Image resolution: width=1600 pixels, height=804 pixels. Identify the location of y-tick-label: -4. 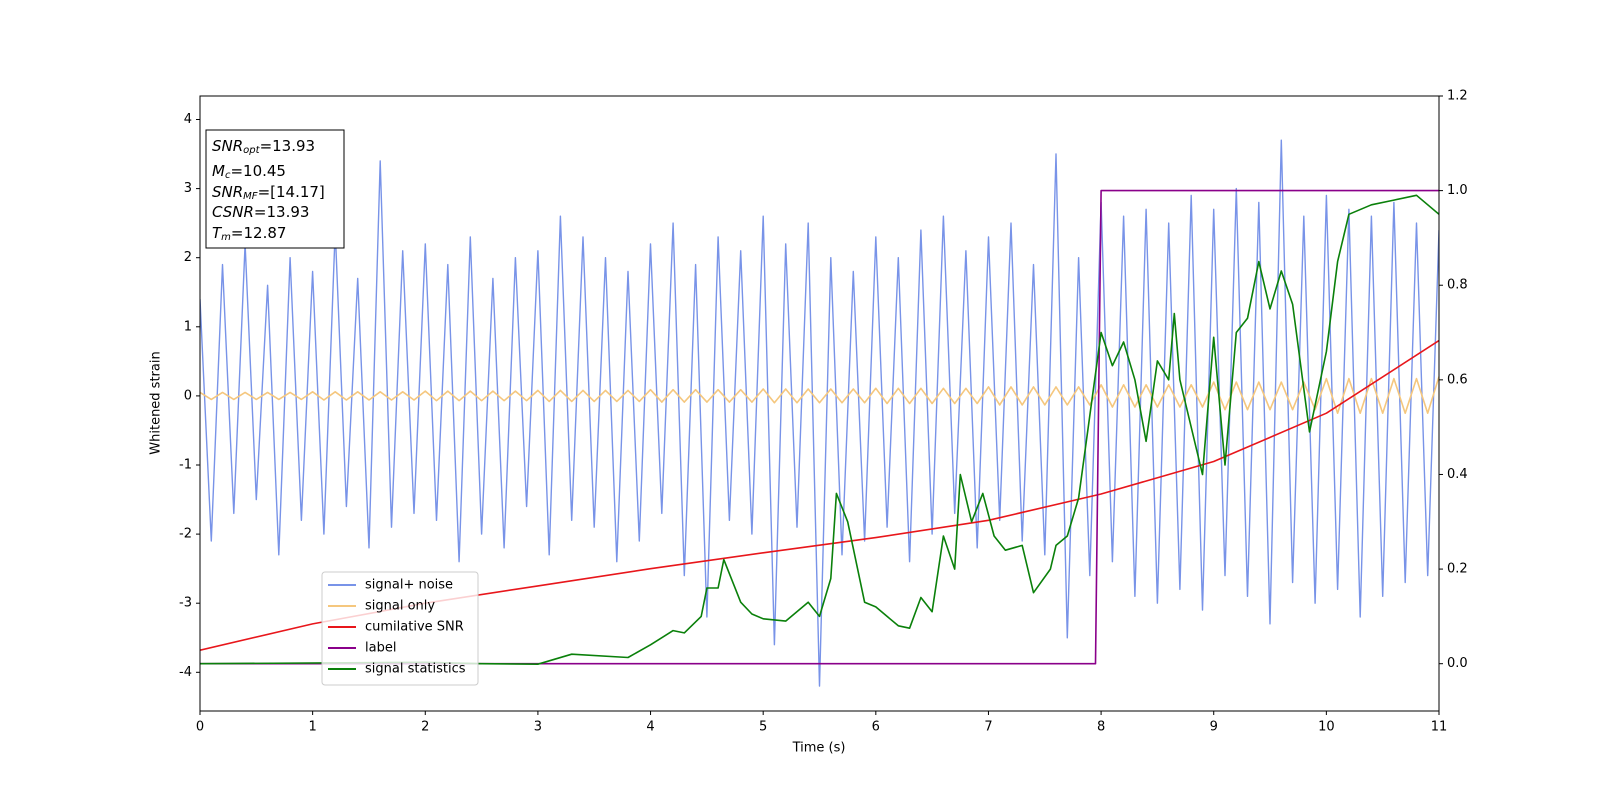
(185, 672).